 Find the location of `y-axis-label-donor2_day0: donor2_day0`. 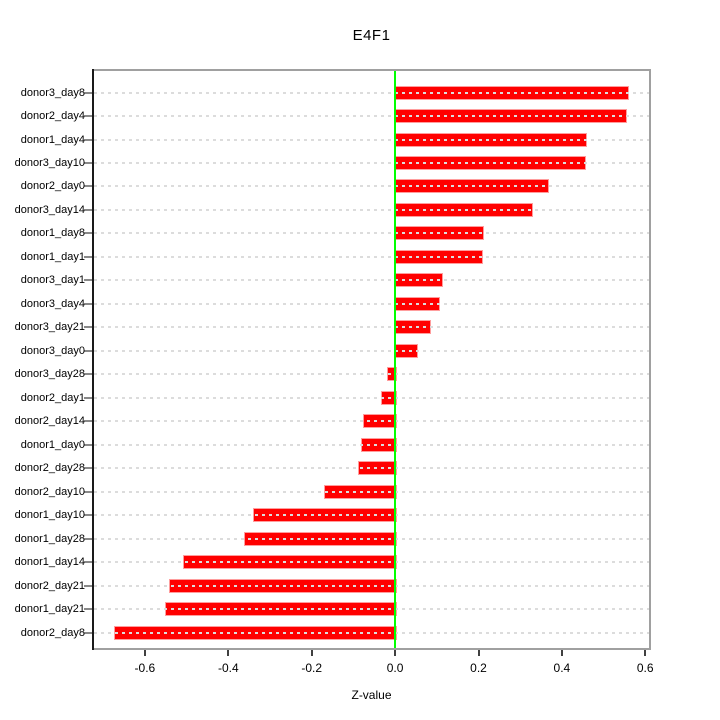

y-axis-label-donor2_day0: donor2_day0 is located at coordinates (52, 186).